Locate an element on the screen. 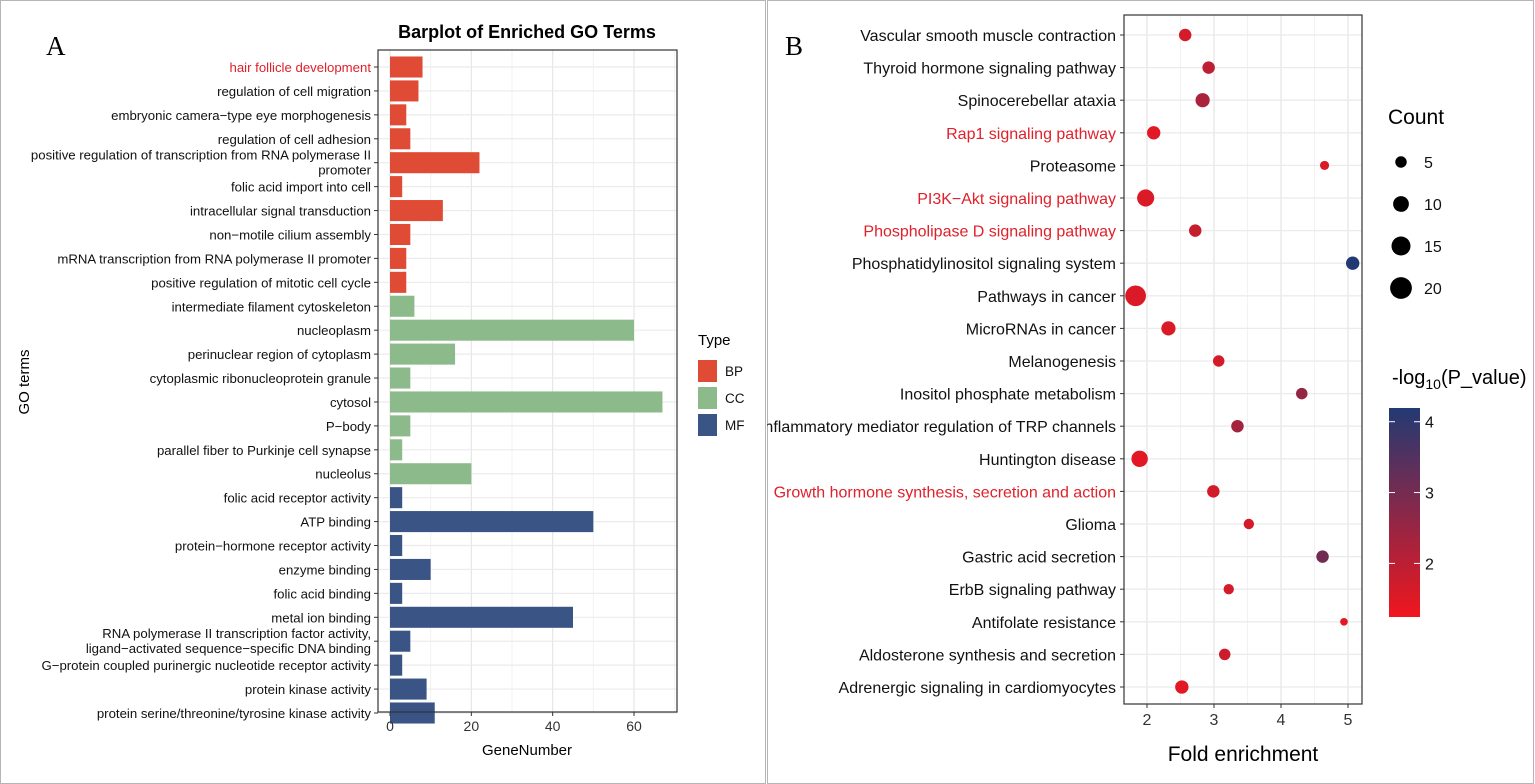 This screenshot has width=1535, height=784. size-legend-label: 15 is located at coordinates (1433, 247).